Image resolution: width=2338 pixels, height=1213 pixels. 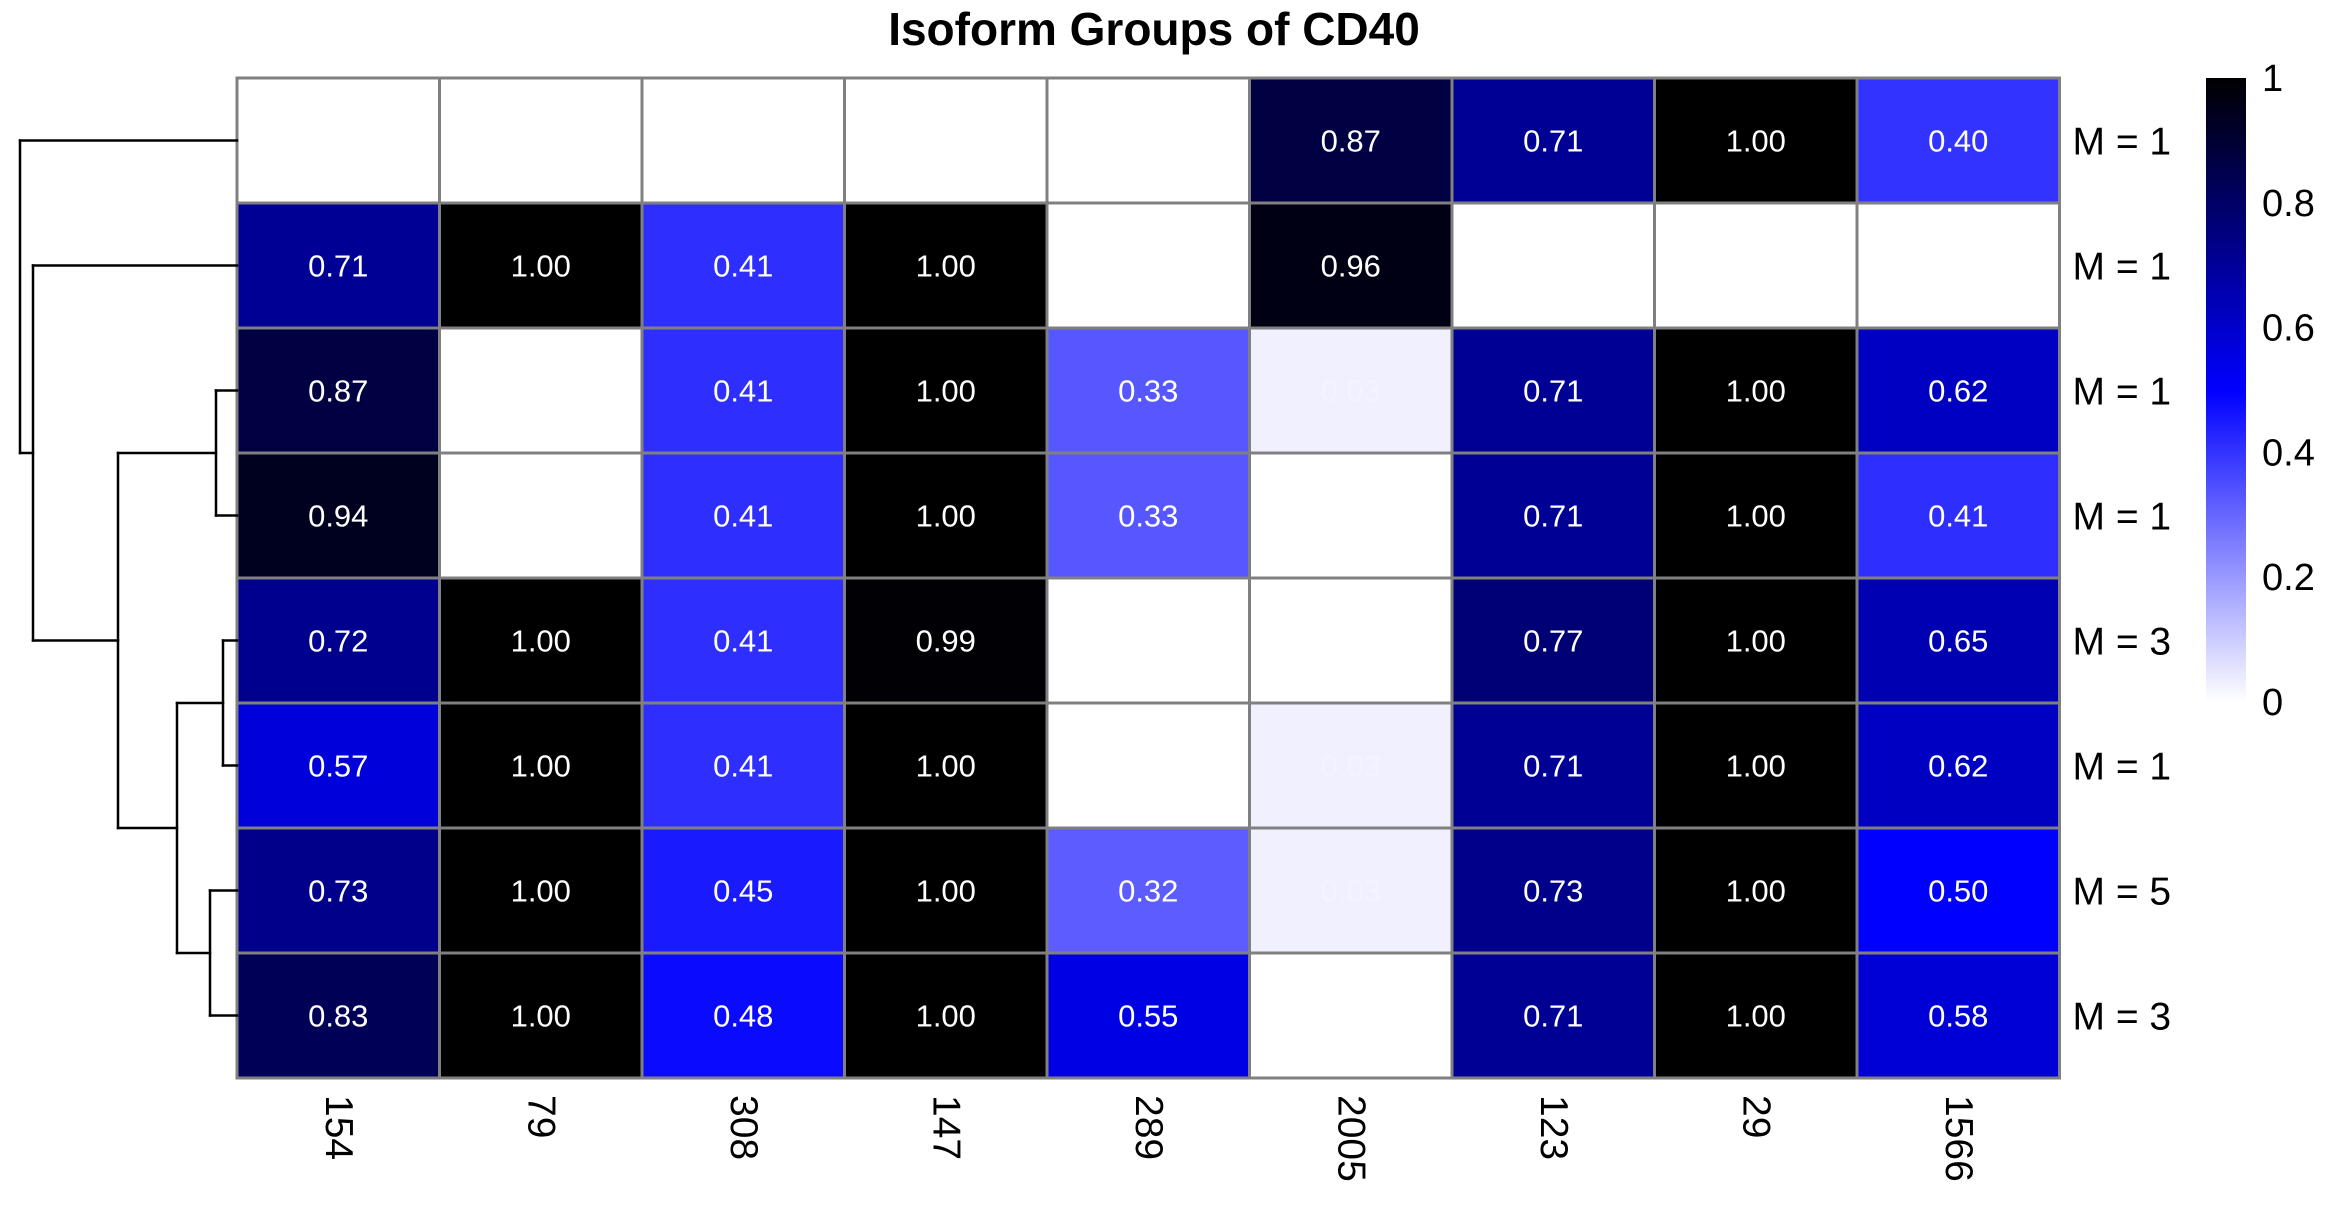 I want to click on column-label: 1566, so click(x=1958, y=1138).